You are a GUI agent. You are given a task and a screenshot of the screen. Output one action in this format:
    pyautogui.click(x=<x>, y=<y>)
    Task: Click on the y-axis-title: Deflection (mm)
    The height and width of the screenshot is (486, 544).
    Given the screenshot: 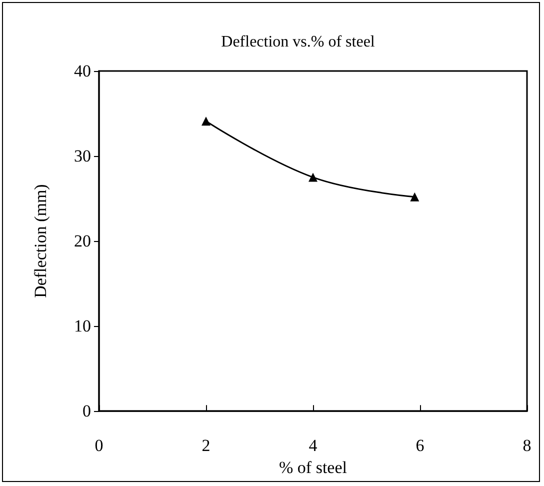 What is the action you would take?
    pyautogui.click(x=40, y=241)
    